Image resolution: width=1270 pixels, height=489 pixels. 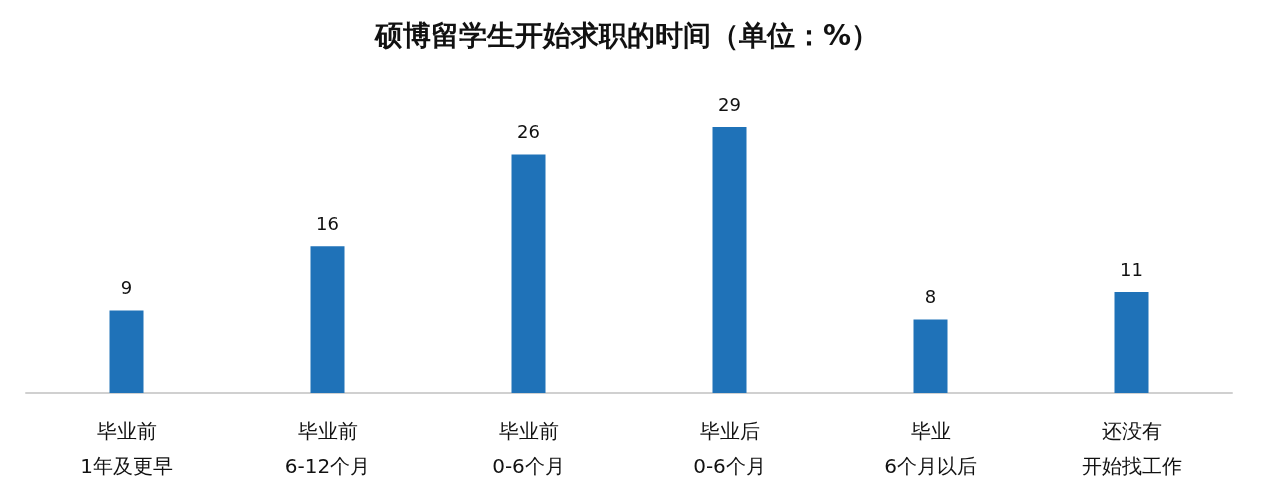 I want to click on data-label: 26, so click(x=528, y=132).